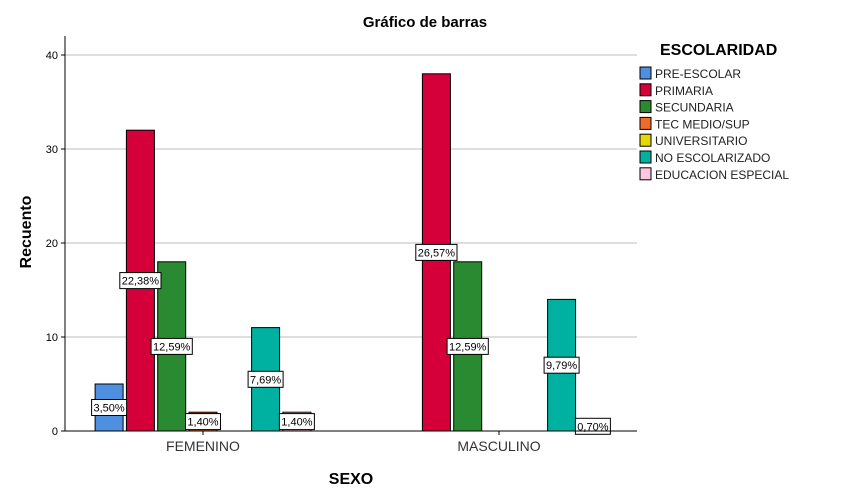 This screenshot has height=501, width=851. What do you see at coordinates (52, 56) in the screenshot?
I see `y-tick-label: 40` at bounding box center [52, 56].